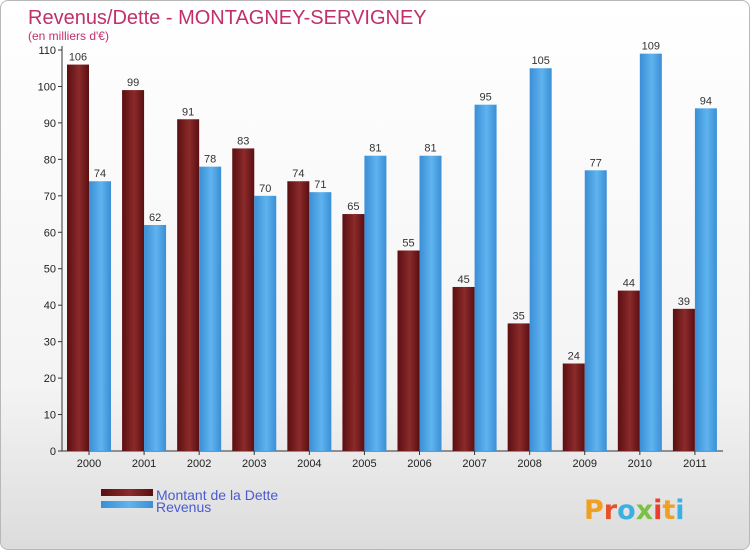  Describe the element at coordinates (596, 163) in the screenshot. I see `value-label: 77` at that location.